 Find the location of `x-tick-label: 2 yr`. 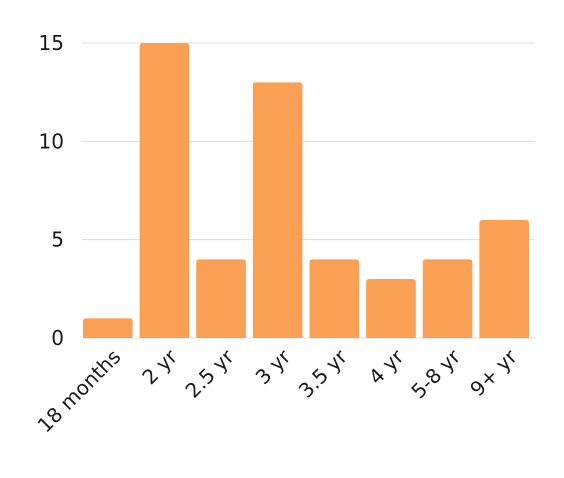

x-tick-label: 2 yr is located at coordinates (159, 366).